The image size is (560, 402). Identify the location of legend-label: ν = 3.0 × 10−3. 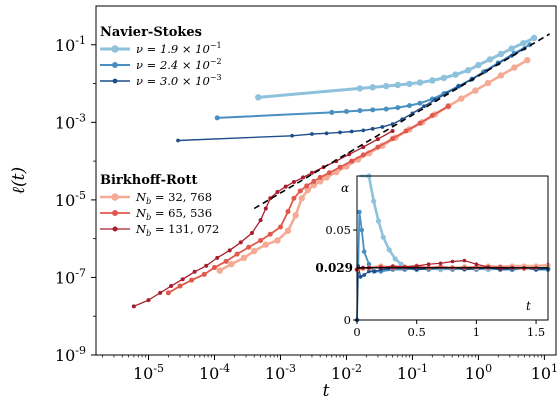
(179, 80).